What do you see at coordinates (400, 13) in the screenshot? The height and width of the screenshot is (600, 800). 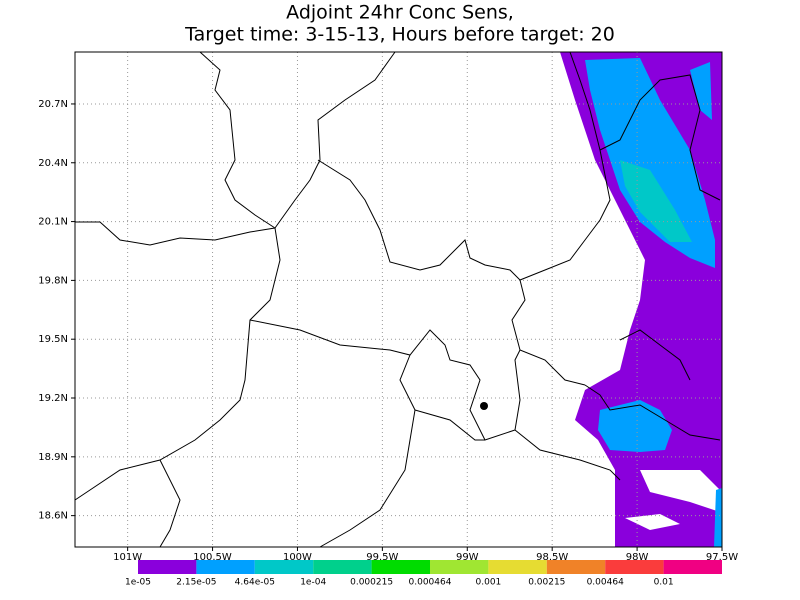 I see `title-line: Adjoint 24hr Conc Sens,` at bounding box center [400, 13].